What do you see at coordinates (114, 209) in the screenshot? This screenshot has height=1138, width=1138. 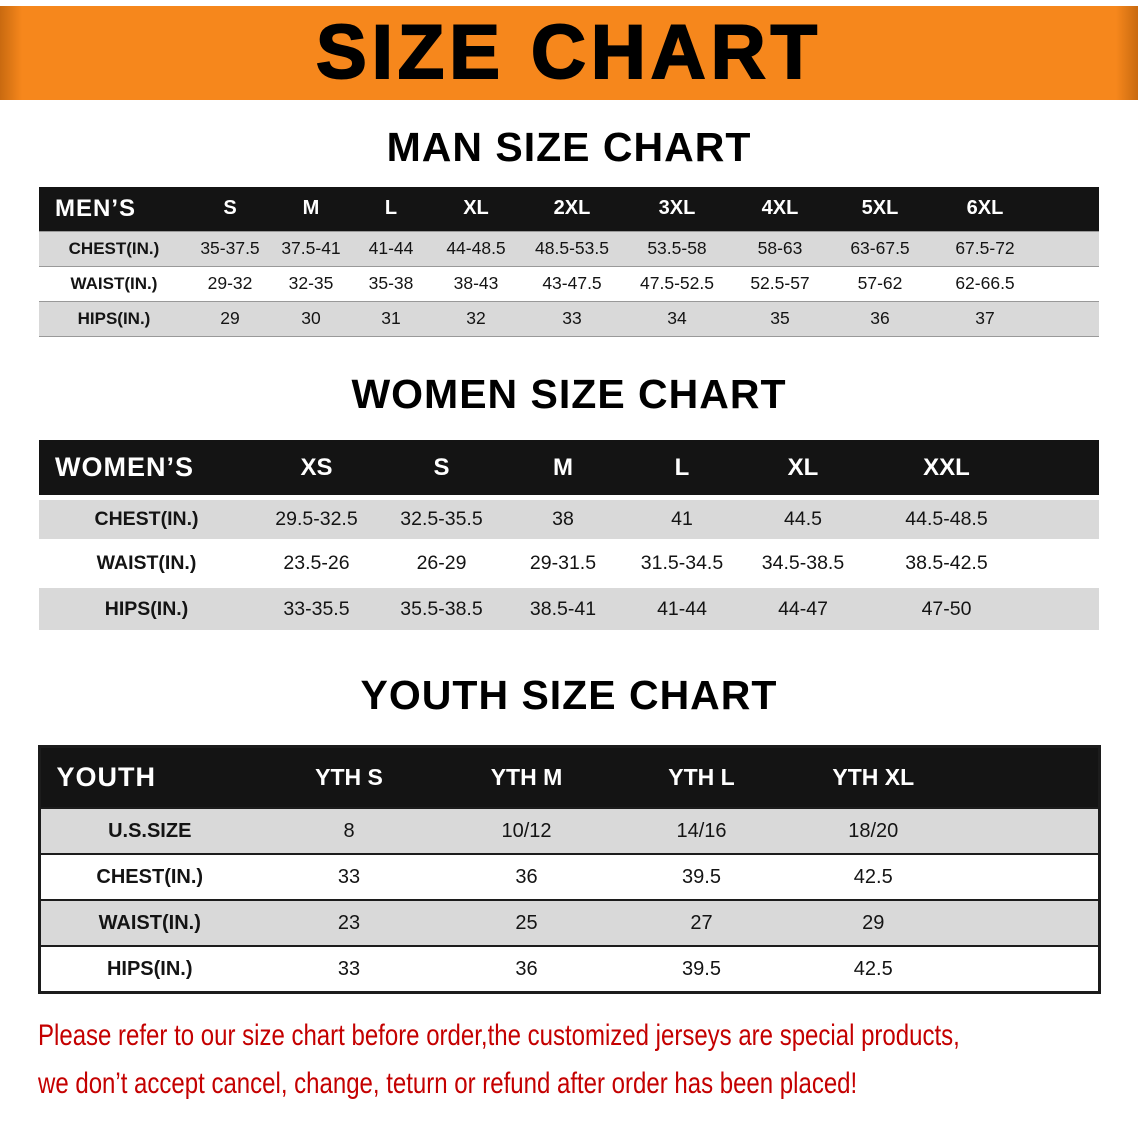 I see `table-title-cell: MEN’S` at bounding box center [114, 209].